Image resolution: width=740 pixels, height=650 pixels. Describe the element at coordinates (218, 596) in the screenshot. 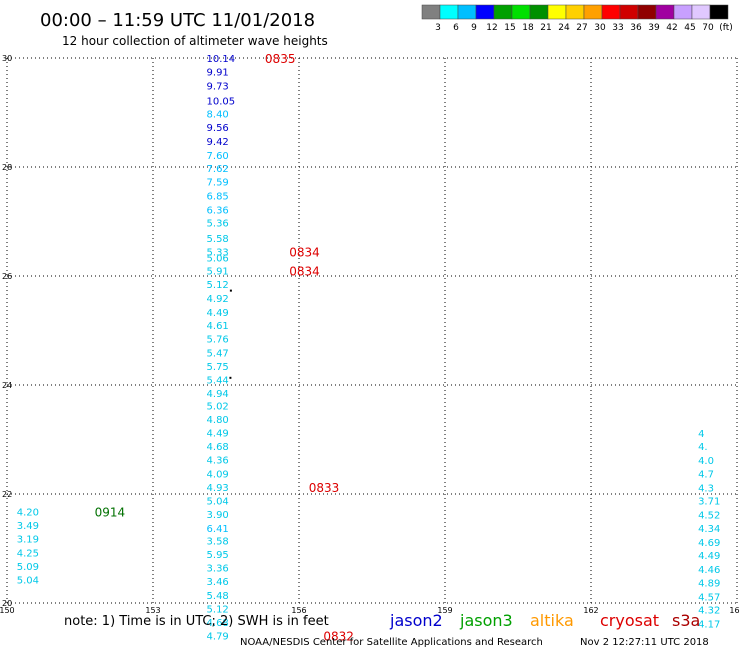

I see `wave-height-value: 5.48` at that location.